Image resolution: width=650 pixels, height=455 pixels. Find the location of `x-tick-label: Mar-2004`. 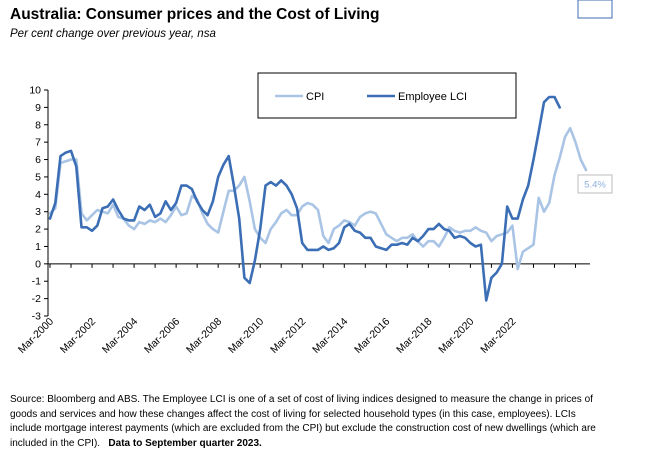

x-tick-label: Mar-2004 is located at coordinates (120, 336).